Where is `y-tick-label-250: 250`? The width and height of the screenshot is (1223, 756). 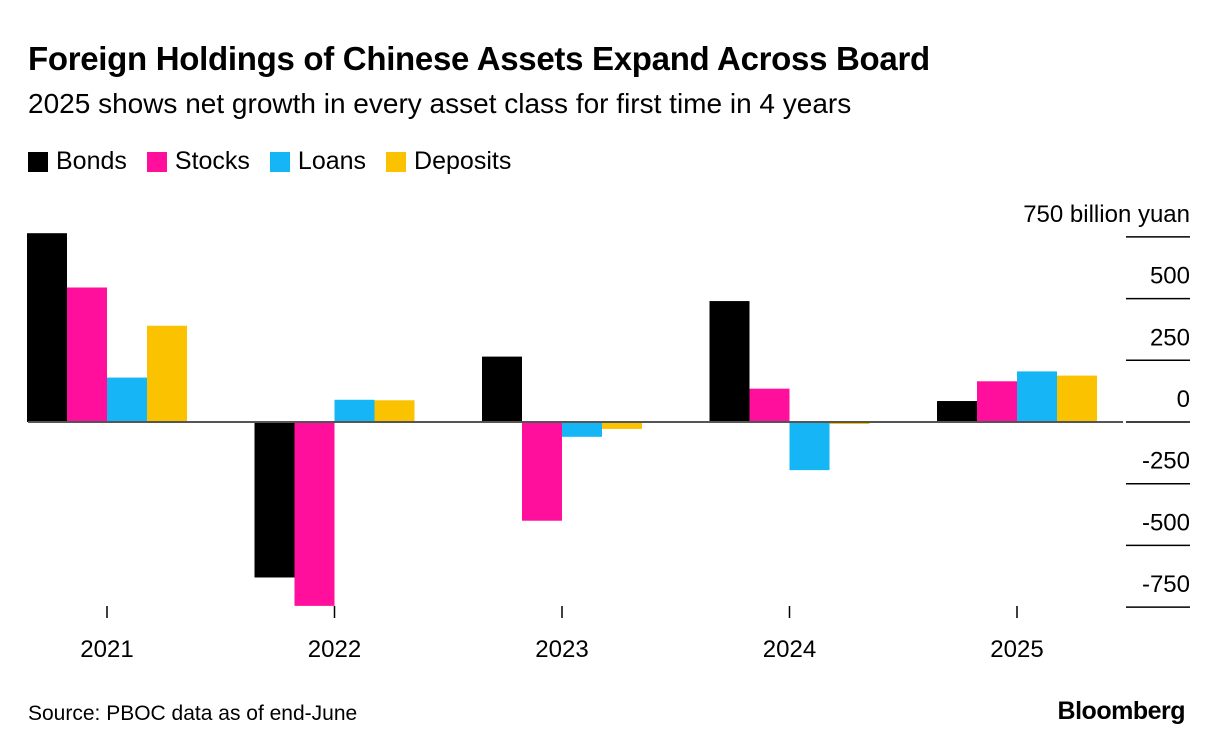 y-tick-label-250: 250 is located at coordinates (1170, 337).